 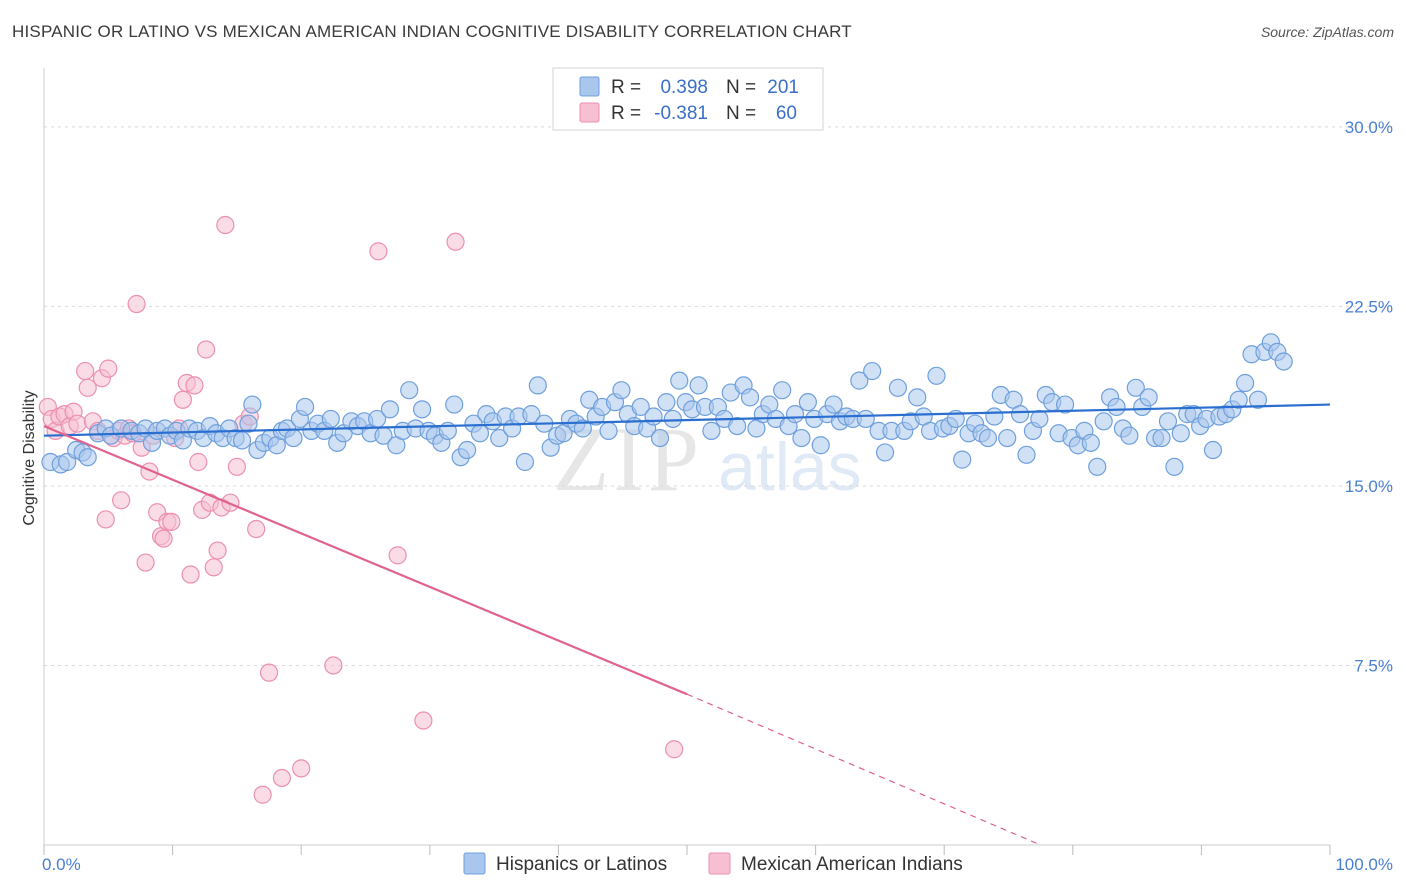 What do you see at coordinates (1373, 665) in the screenshot?
I see `y-tick-label: 7.5%` at bounding box center [1373, 665].